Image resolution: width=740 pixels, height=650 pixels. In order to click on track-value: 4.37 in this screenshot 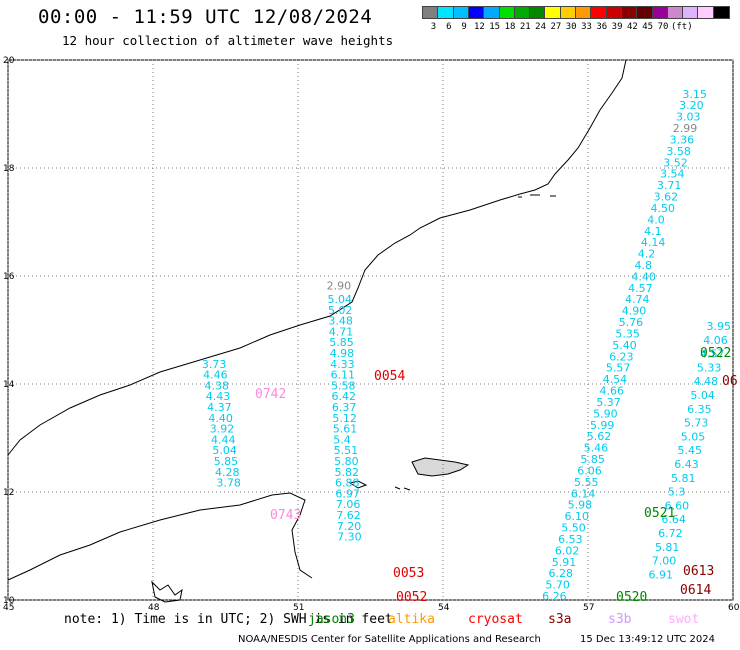, I will do `click(219, 407)`.